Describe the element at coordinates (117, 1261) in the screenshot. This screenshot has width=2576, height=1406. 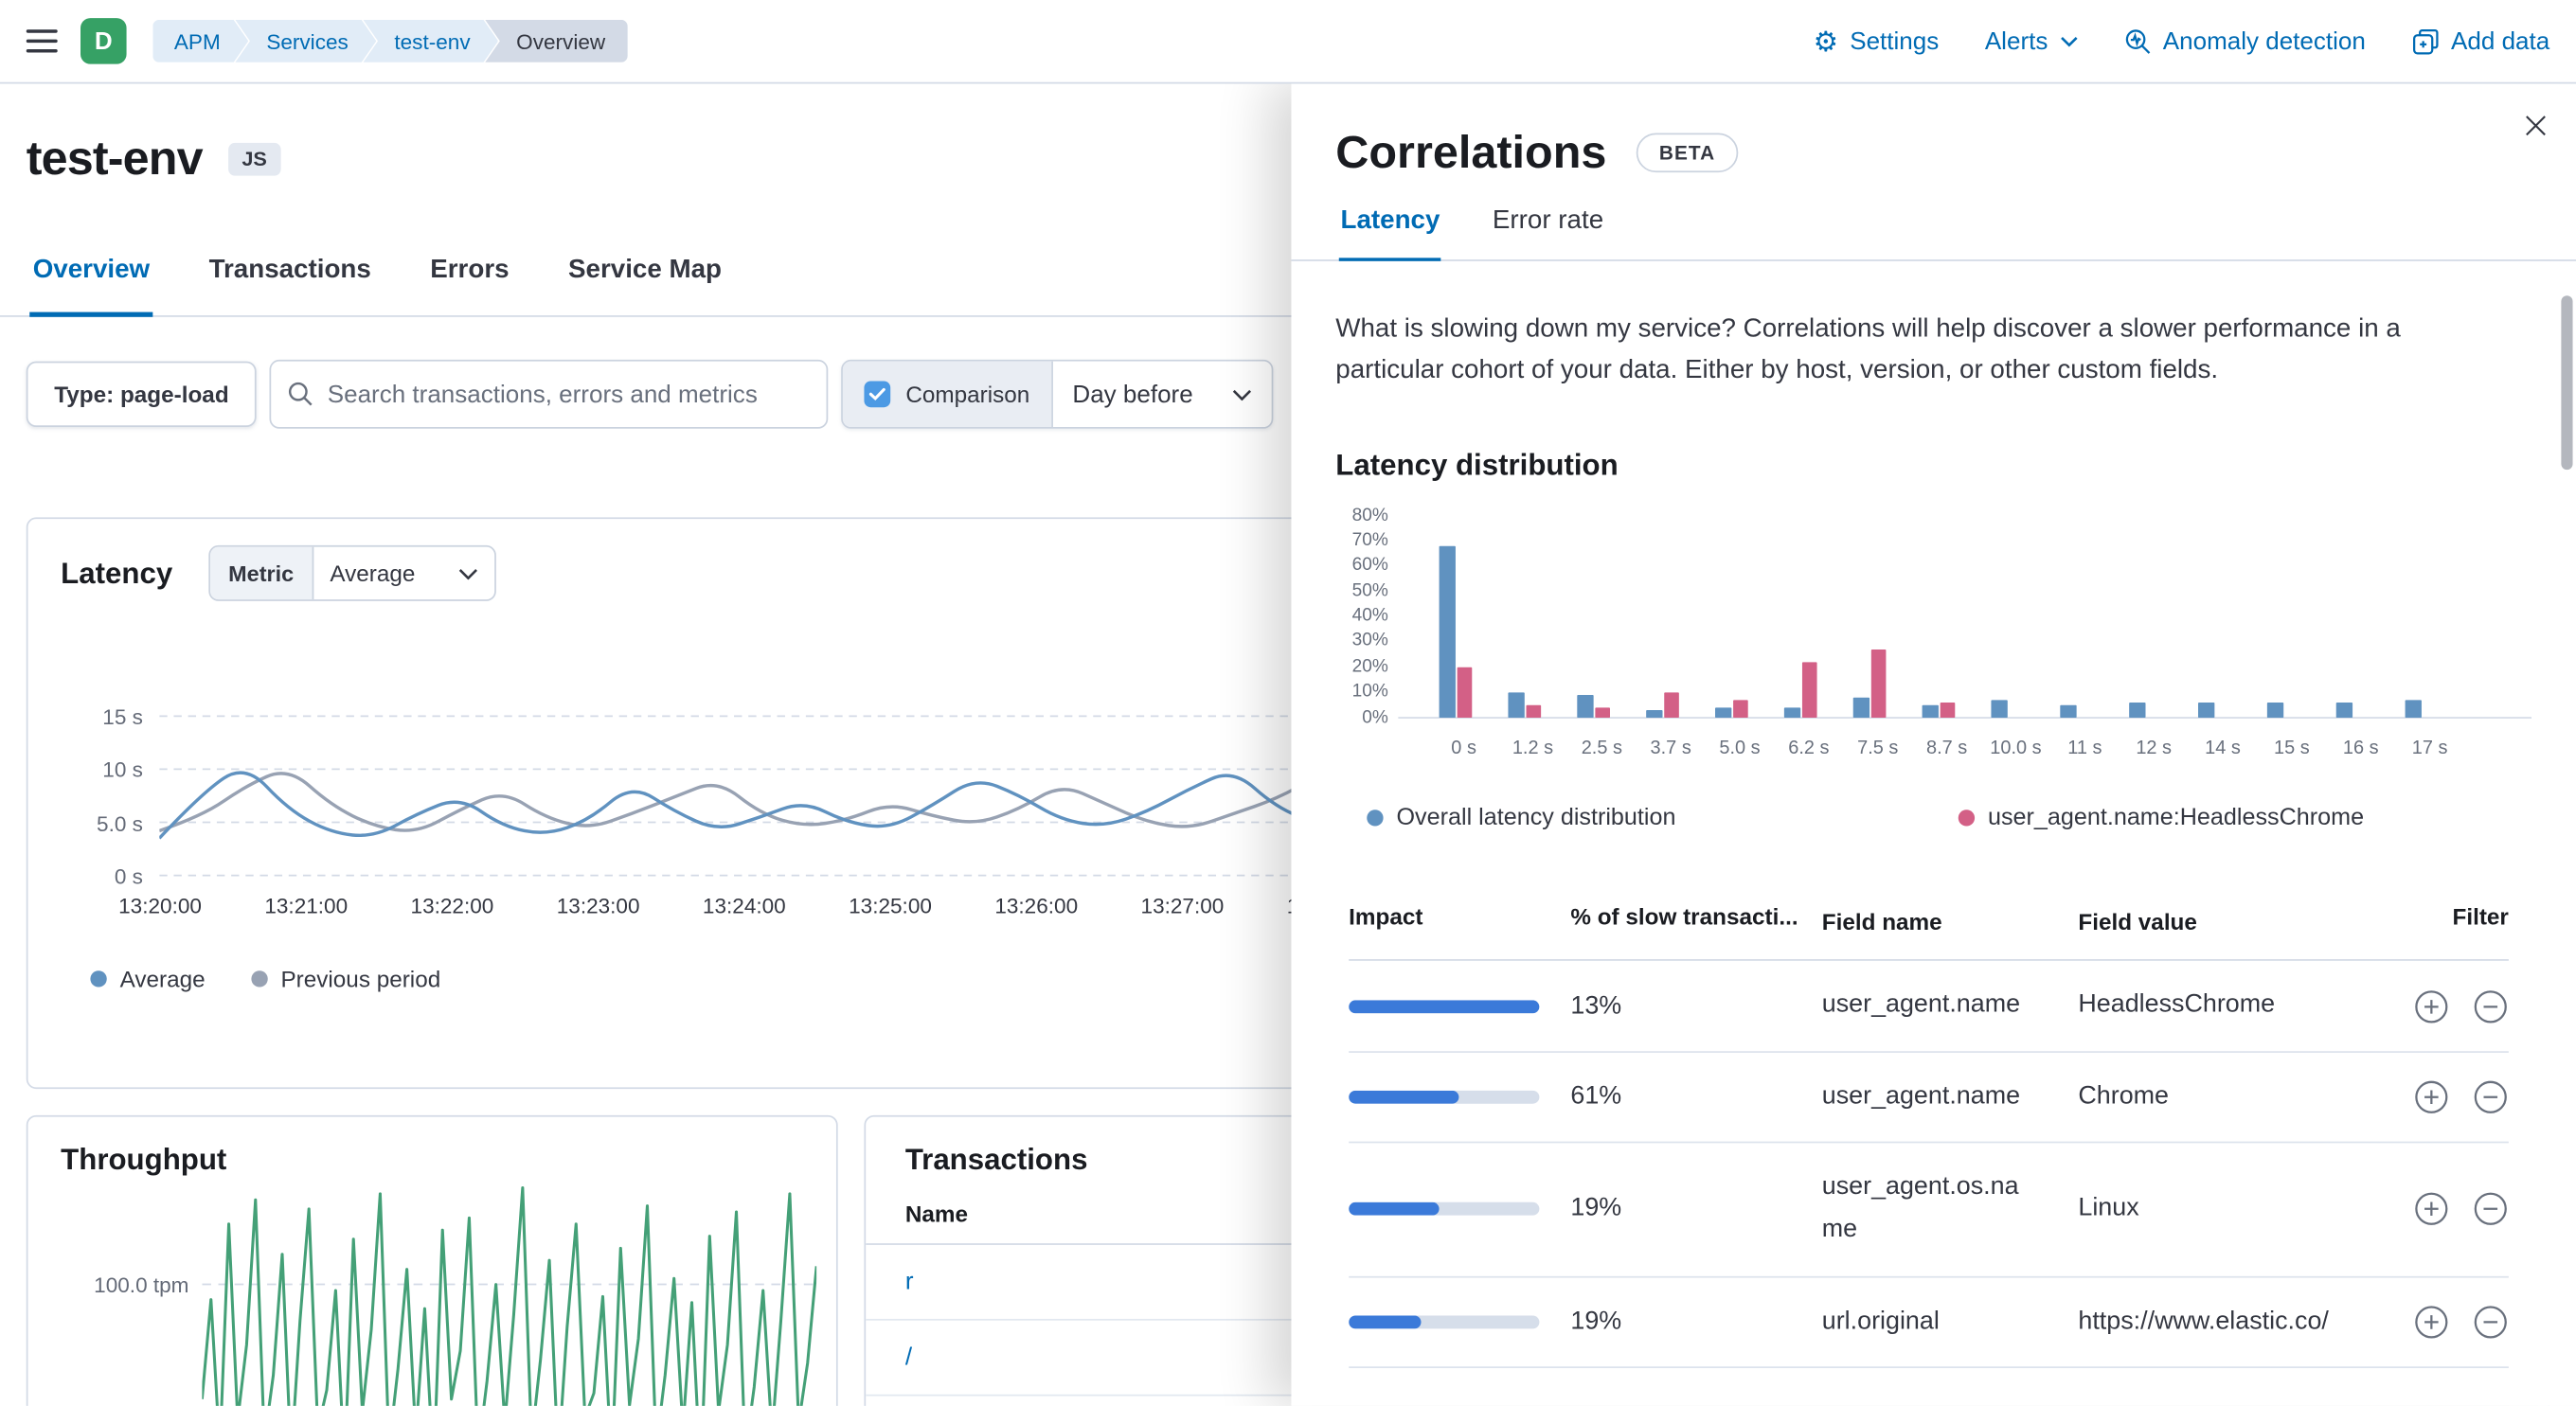
I see `throughput-y-axis: 100.0 tpm50.0 tpm` at that location.